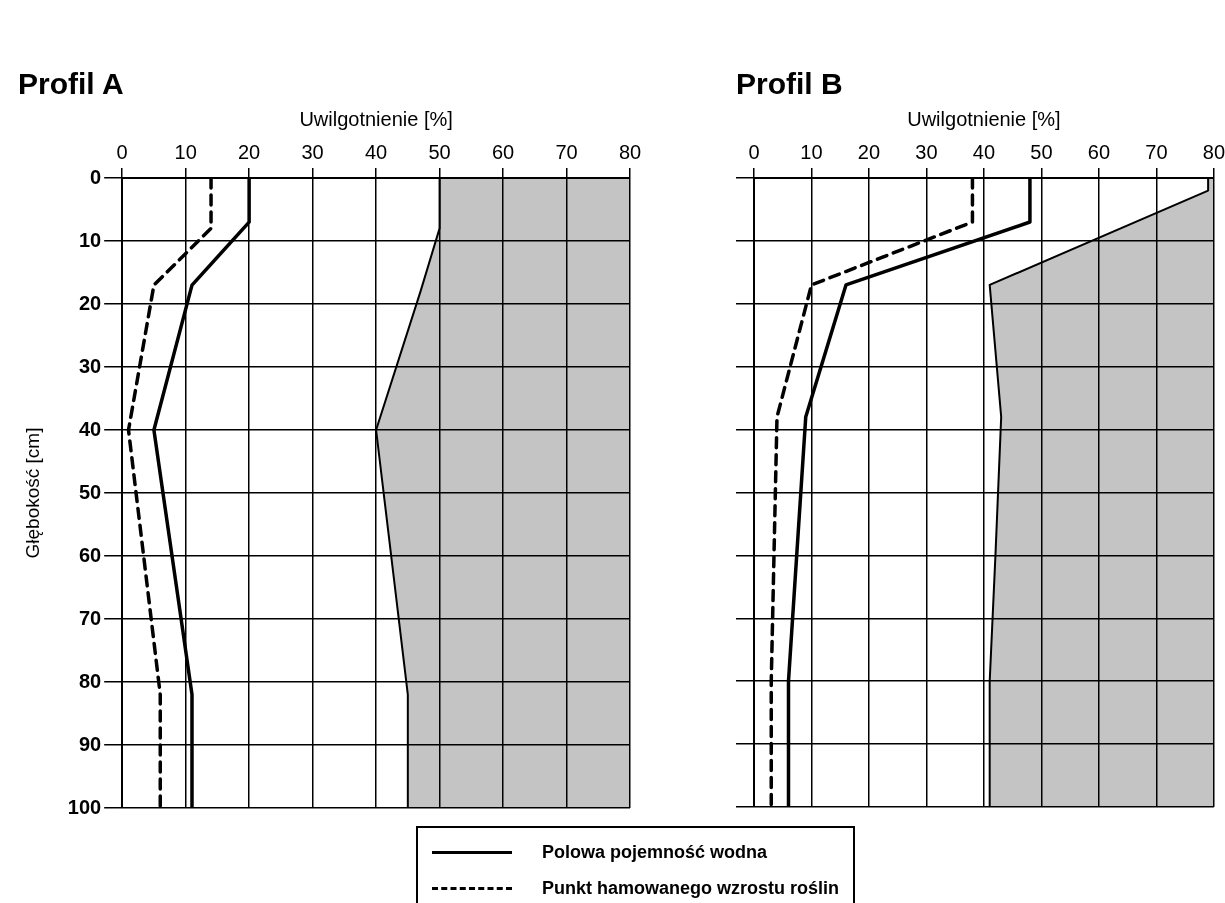 Image resolution: width=1225 pixels, height=903 pixels. What do you see at coordinates (32, 493) in the screenshot?
I see `y-axis-title: Głębokość [cm]` at bounding box center [32, 493].